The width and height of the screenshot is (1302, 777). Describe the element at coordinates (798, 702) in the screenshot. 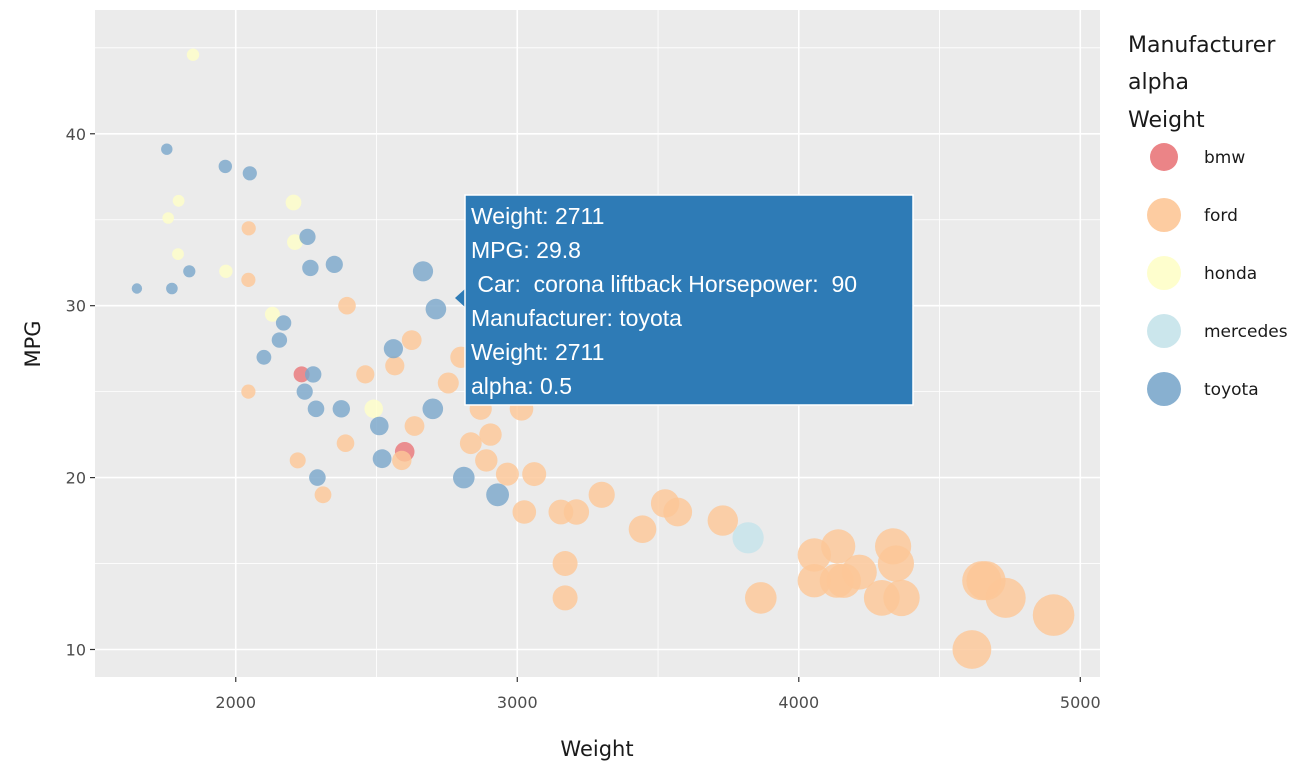

I see `x-tick-label: 4000` at that location.